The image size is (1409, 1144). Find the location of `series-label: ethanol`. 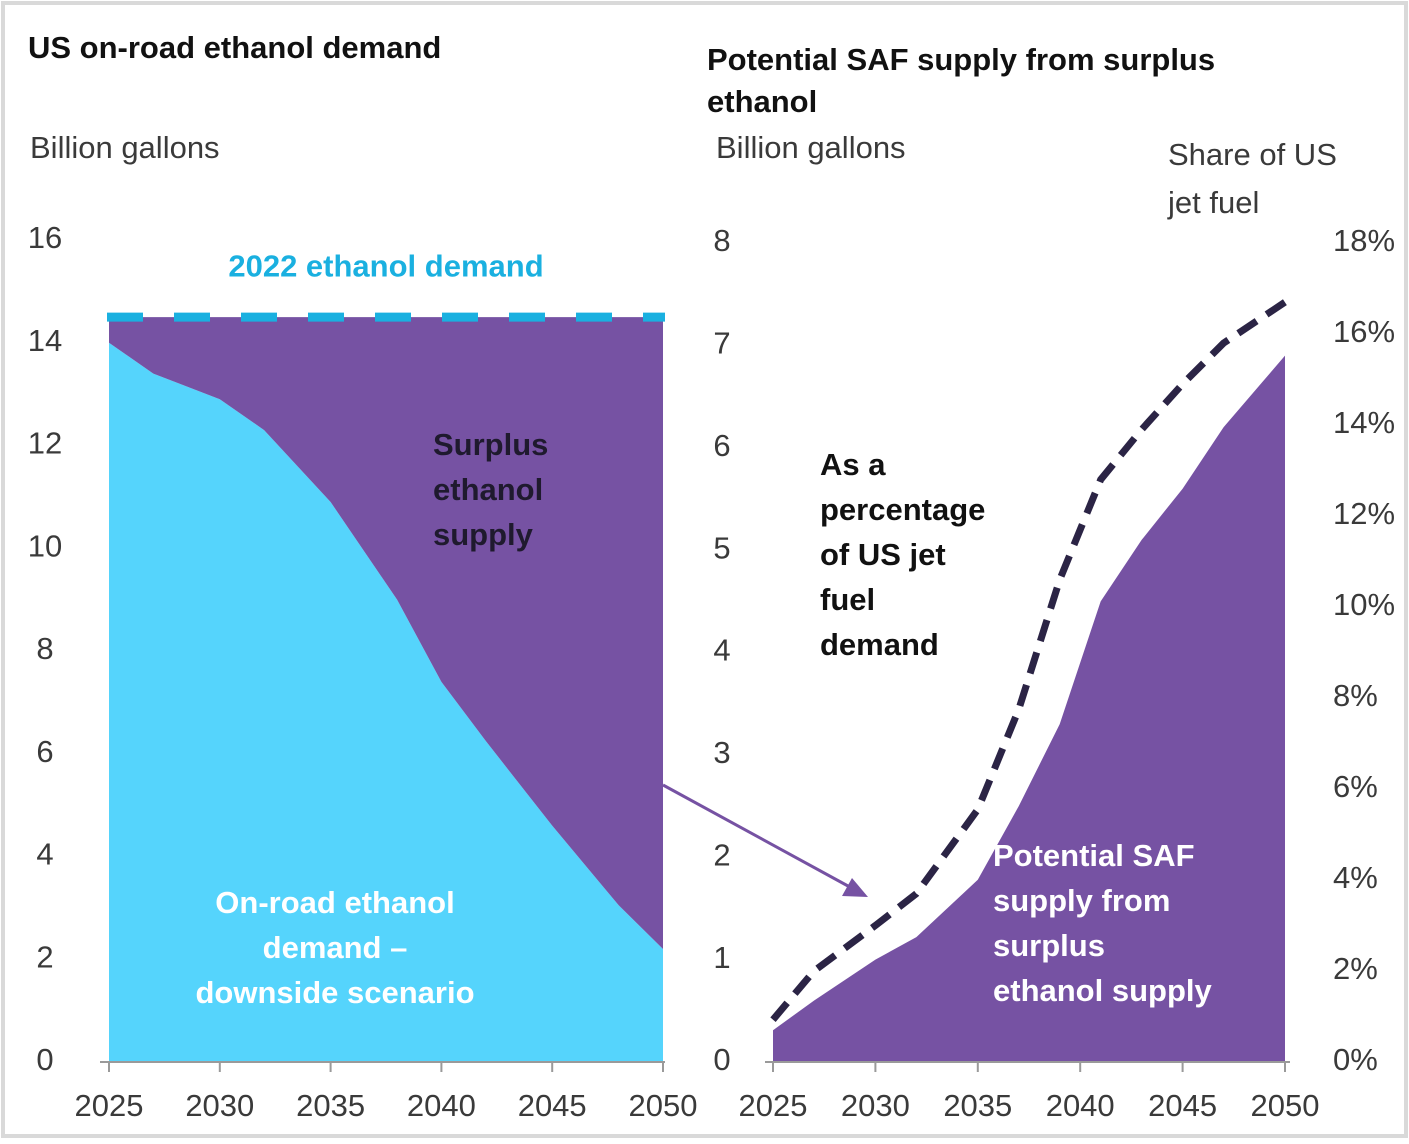

series-label: ethanol is located at coordinates (488, 489).